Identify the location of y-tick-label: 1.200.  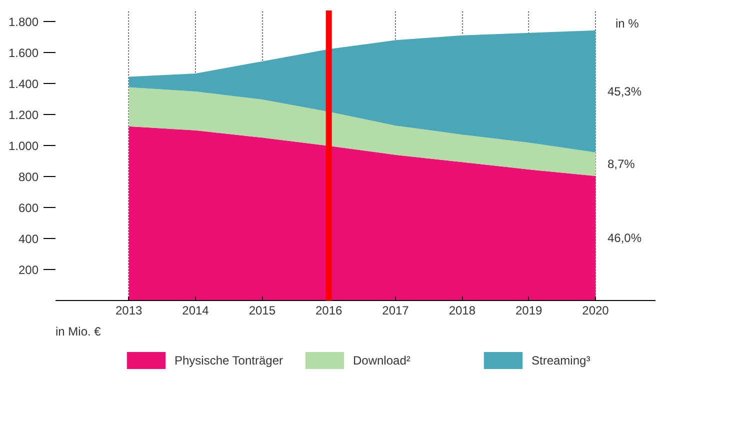
(23, 115).